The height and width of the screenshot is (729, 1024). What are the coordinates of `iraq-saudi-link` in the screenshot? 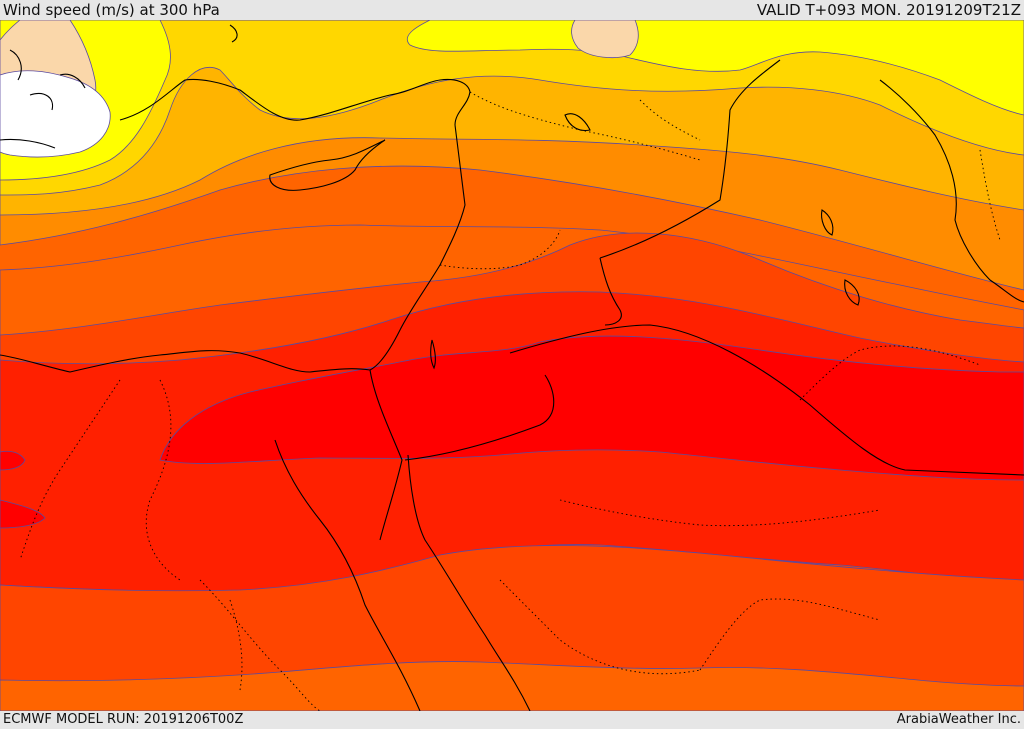 It's located at (610, 291).